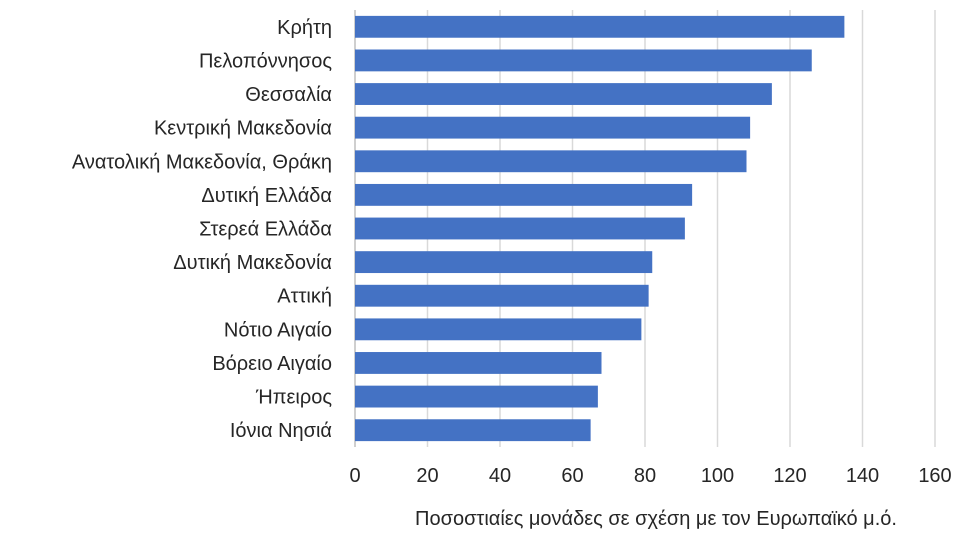  What do you see at coordinates (427, 476) in the screenshot?
I see `x-tick-label: 20` at bounding box center [427, 476].